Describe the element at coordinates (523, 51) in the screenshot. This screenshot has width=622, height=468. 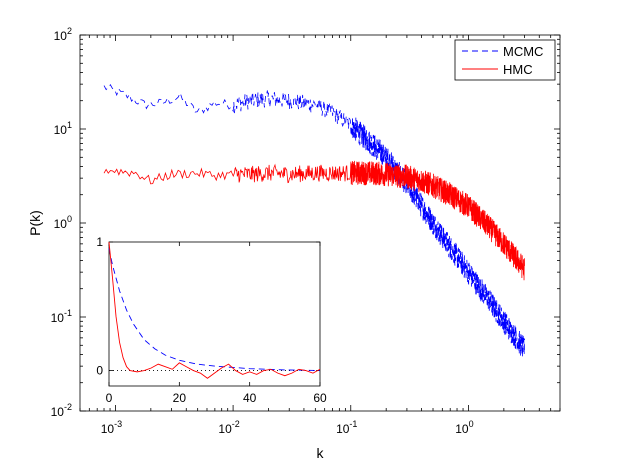
I see `legend-mcmc-label: MCMC` at that location.